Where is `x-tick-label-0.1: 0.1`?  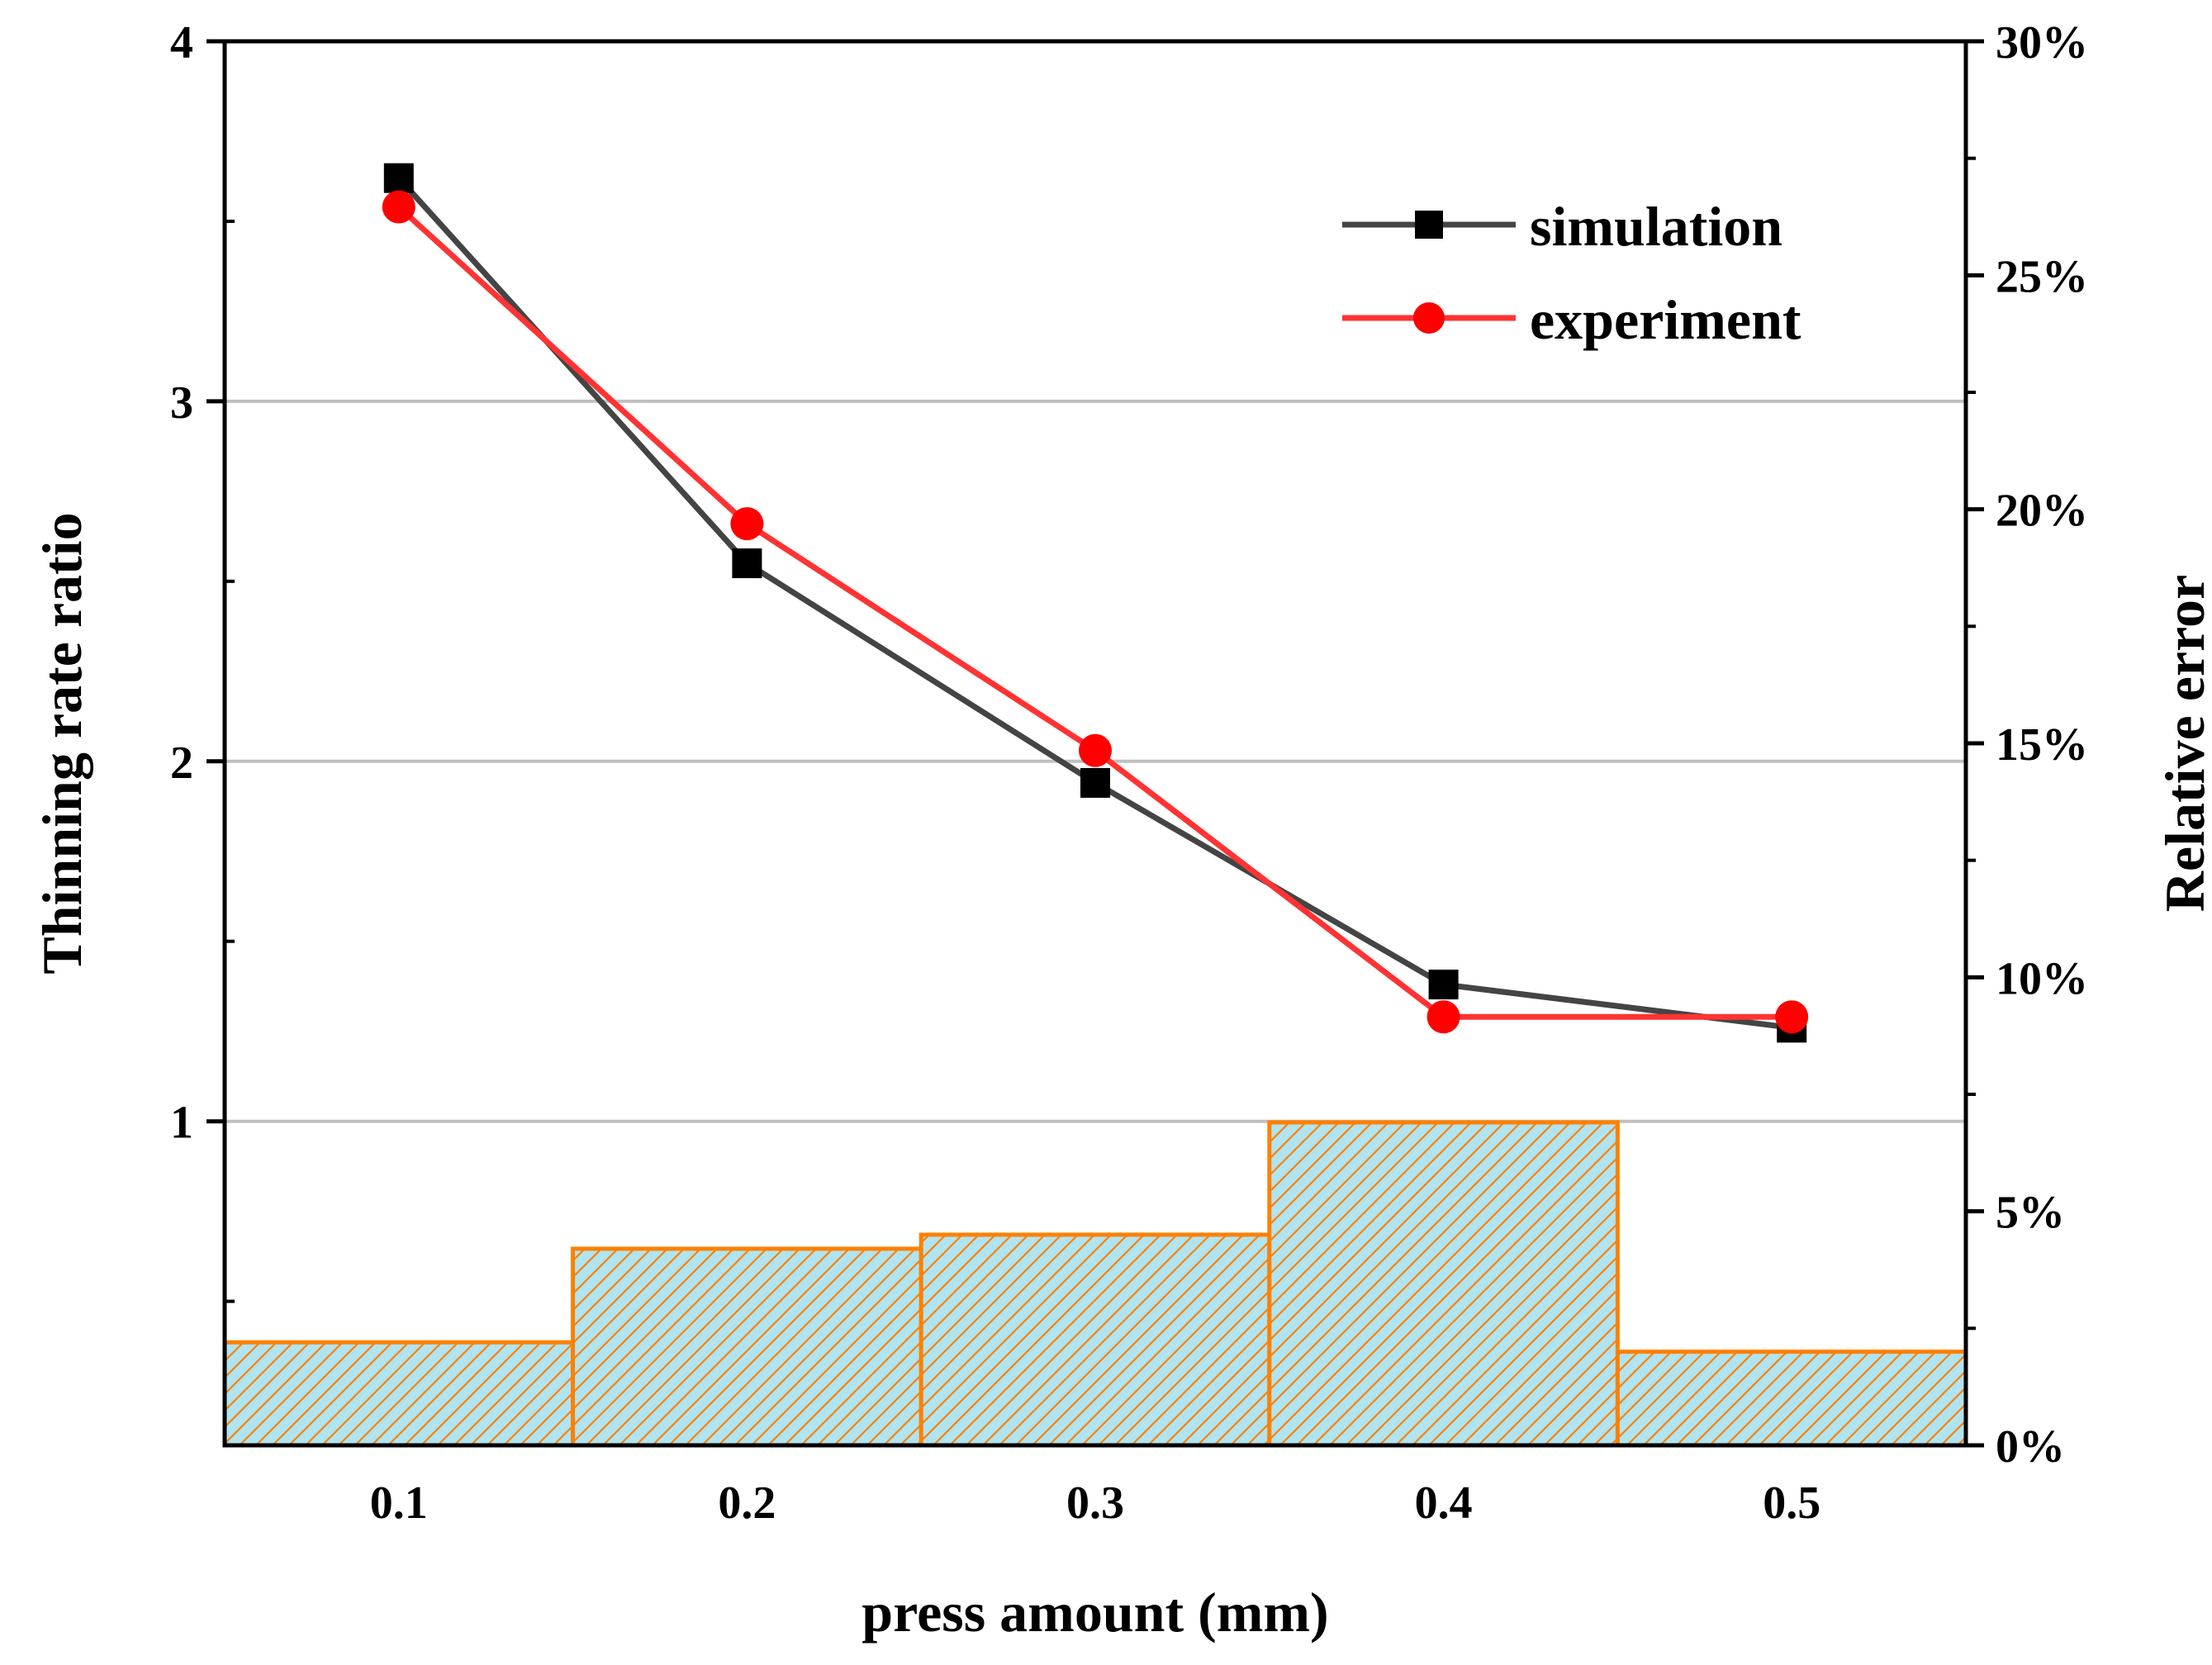
x-tick-label-0.1: 0.1 is located at coordinates (399, 1503).